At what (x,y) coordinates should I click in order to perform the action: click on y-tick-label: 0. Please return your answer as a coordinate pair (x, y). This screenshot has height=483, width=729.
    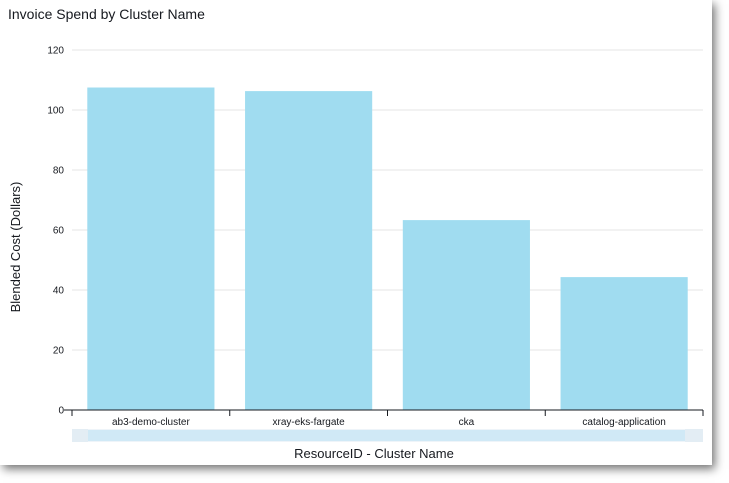
    Looking at the image, I should click on (61, 411).